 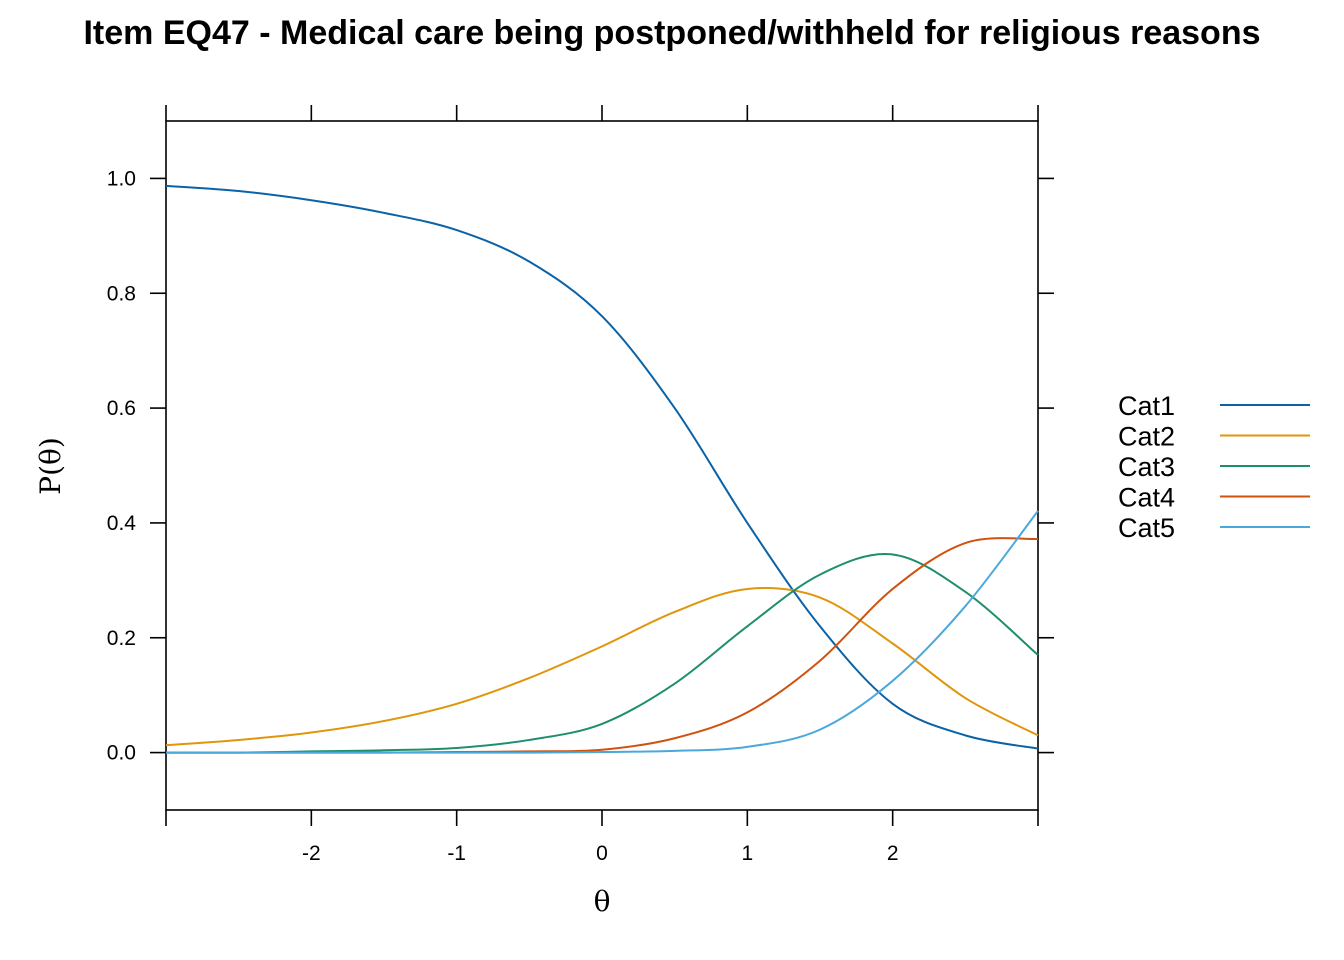 What do you see at coordinates (122, 523) in the screenshot?
I see `y-tick-label: 0.4` at bounding box center [122, 523].